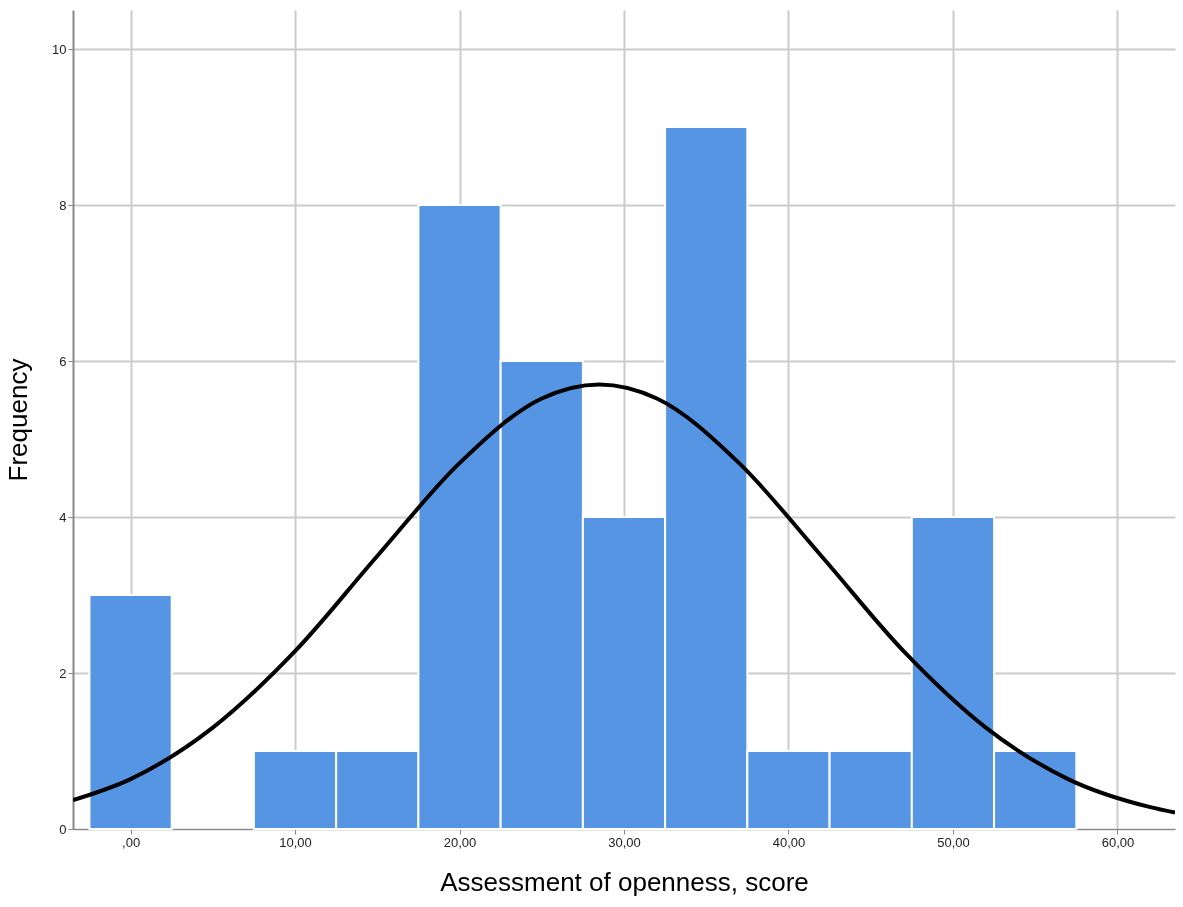 Image resolution: width=1183 pixels, height=907 pixels. I want to click on y-tick-label: 4, so click(63, 517).